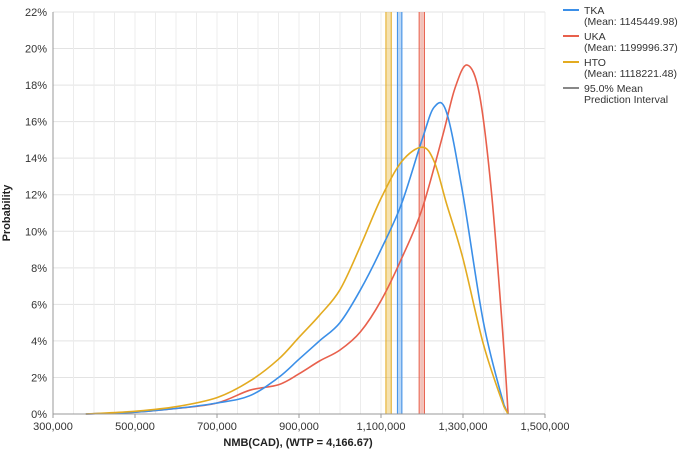 This screenshot has height=450, width=685. What do you see at coordinates (595, 63) in the screenshot?
I see `legend-label-hto: HTO` at bounding box center [595, 63].